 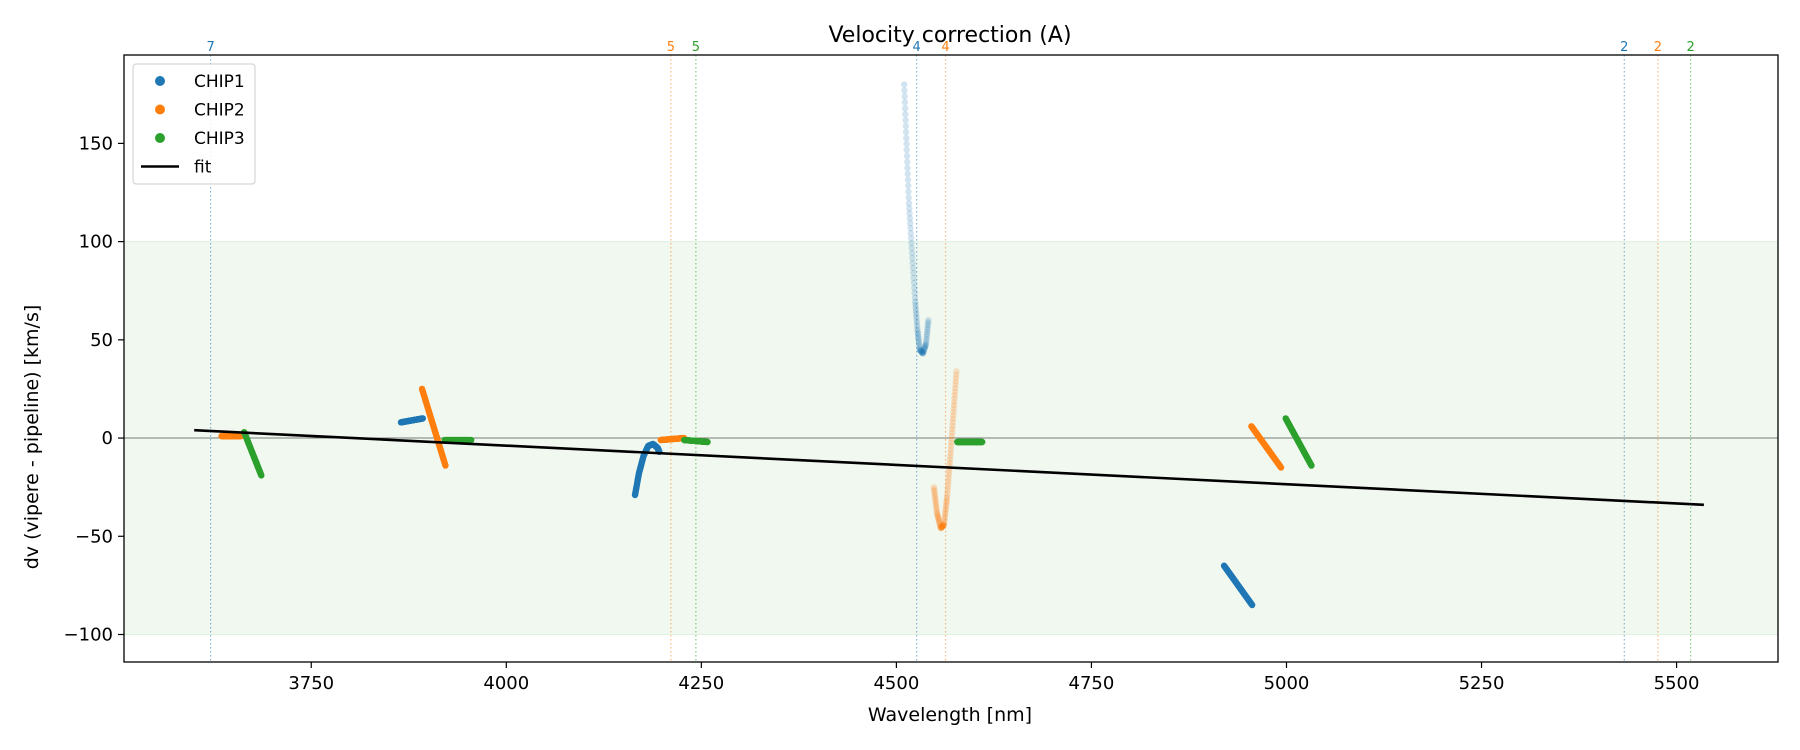 What do you see at coordinates (945, 47) in the screenshot?
I see `reference-line-label: 4` at bounding box center [945, 47].